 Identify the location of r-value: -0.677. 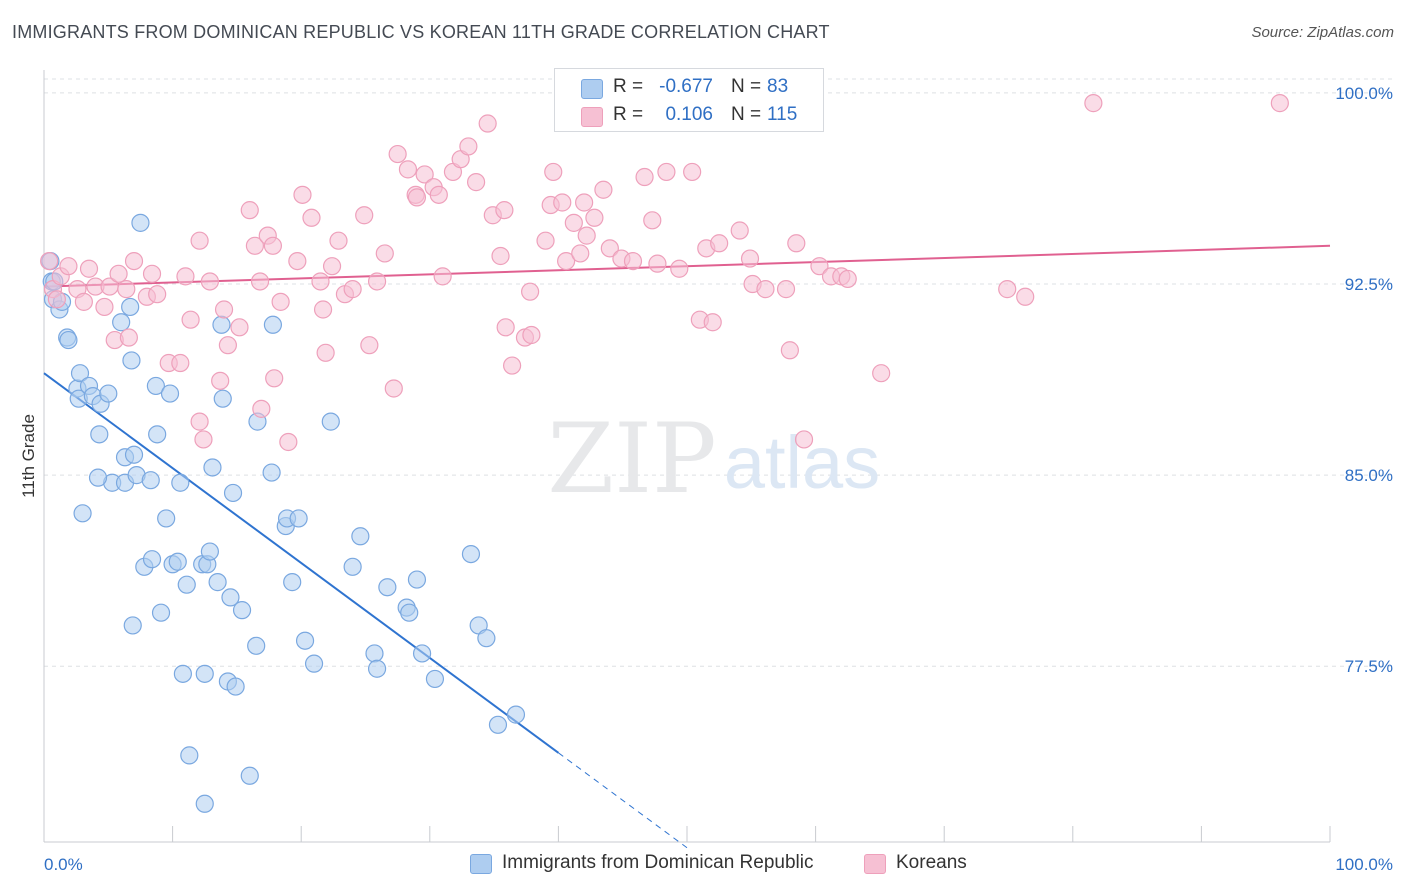
(686, 86).